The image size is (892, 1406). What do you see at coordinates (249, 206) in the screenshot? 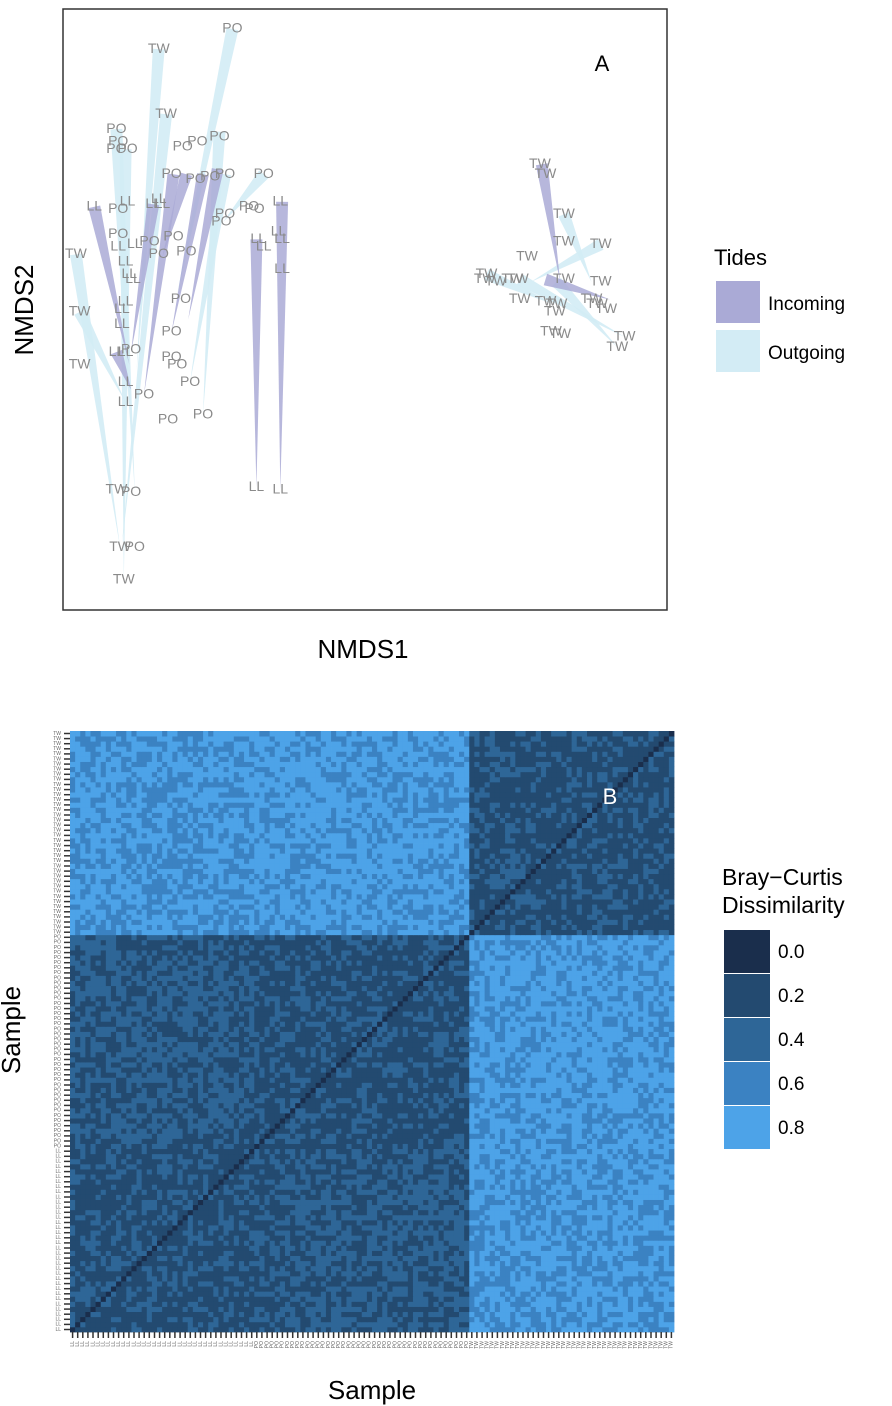
I see `sample-point-po: PO` at bounding box center [249, 206].